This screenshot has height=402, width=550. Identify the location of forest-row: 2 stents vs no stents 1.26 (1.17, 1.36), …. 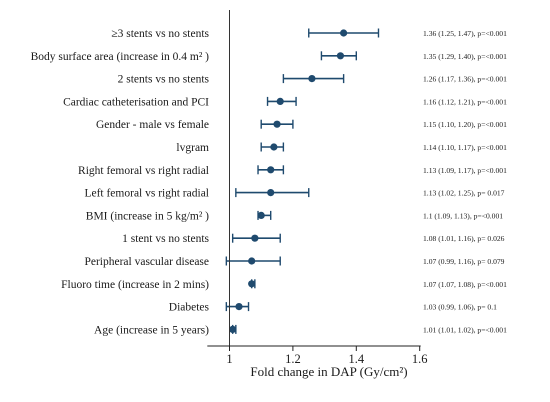
(312, 80).